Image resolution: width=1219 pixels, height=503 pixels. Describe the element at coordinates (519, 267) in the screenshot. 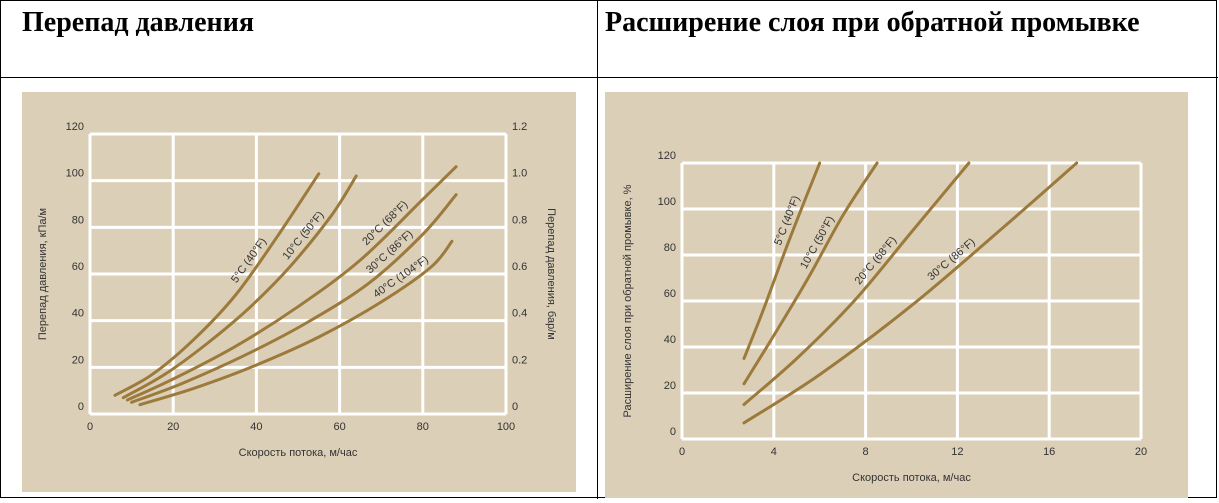

I see `pressure-chart-y2-tick-label: 0.6` at that location.